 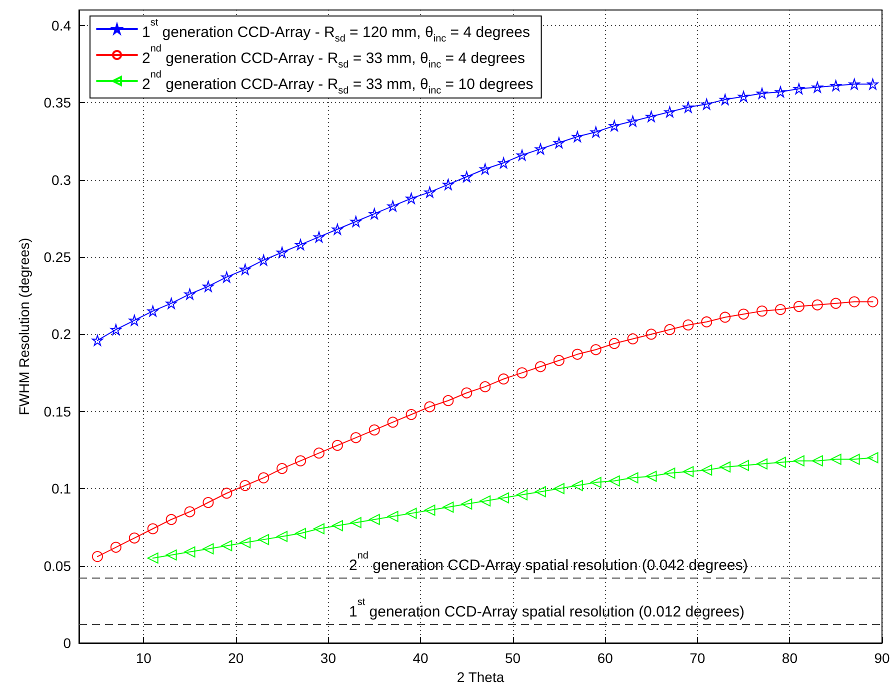 I want to click on y-tick-label: 0, so click(x=67, y=643).